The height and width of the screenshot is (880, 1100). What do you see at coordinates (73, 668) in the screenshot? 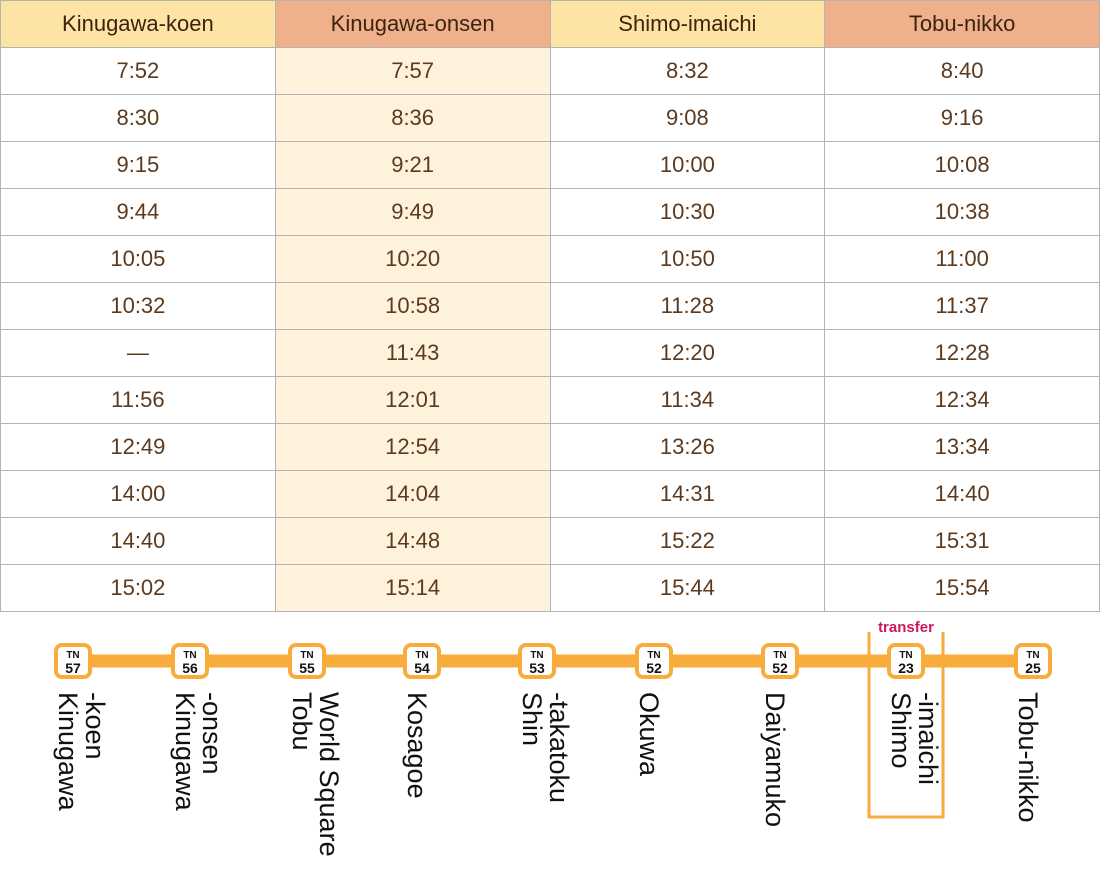
I see `station-number: 57` at bounding box center [73, 668].